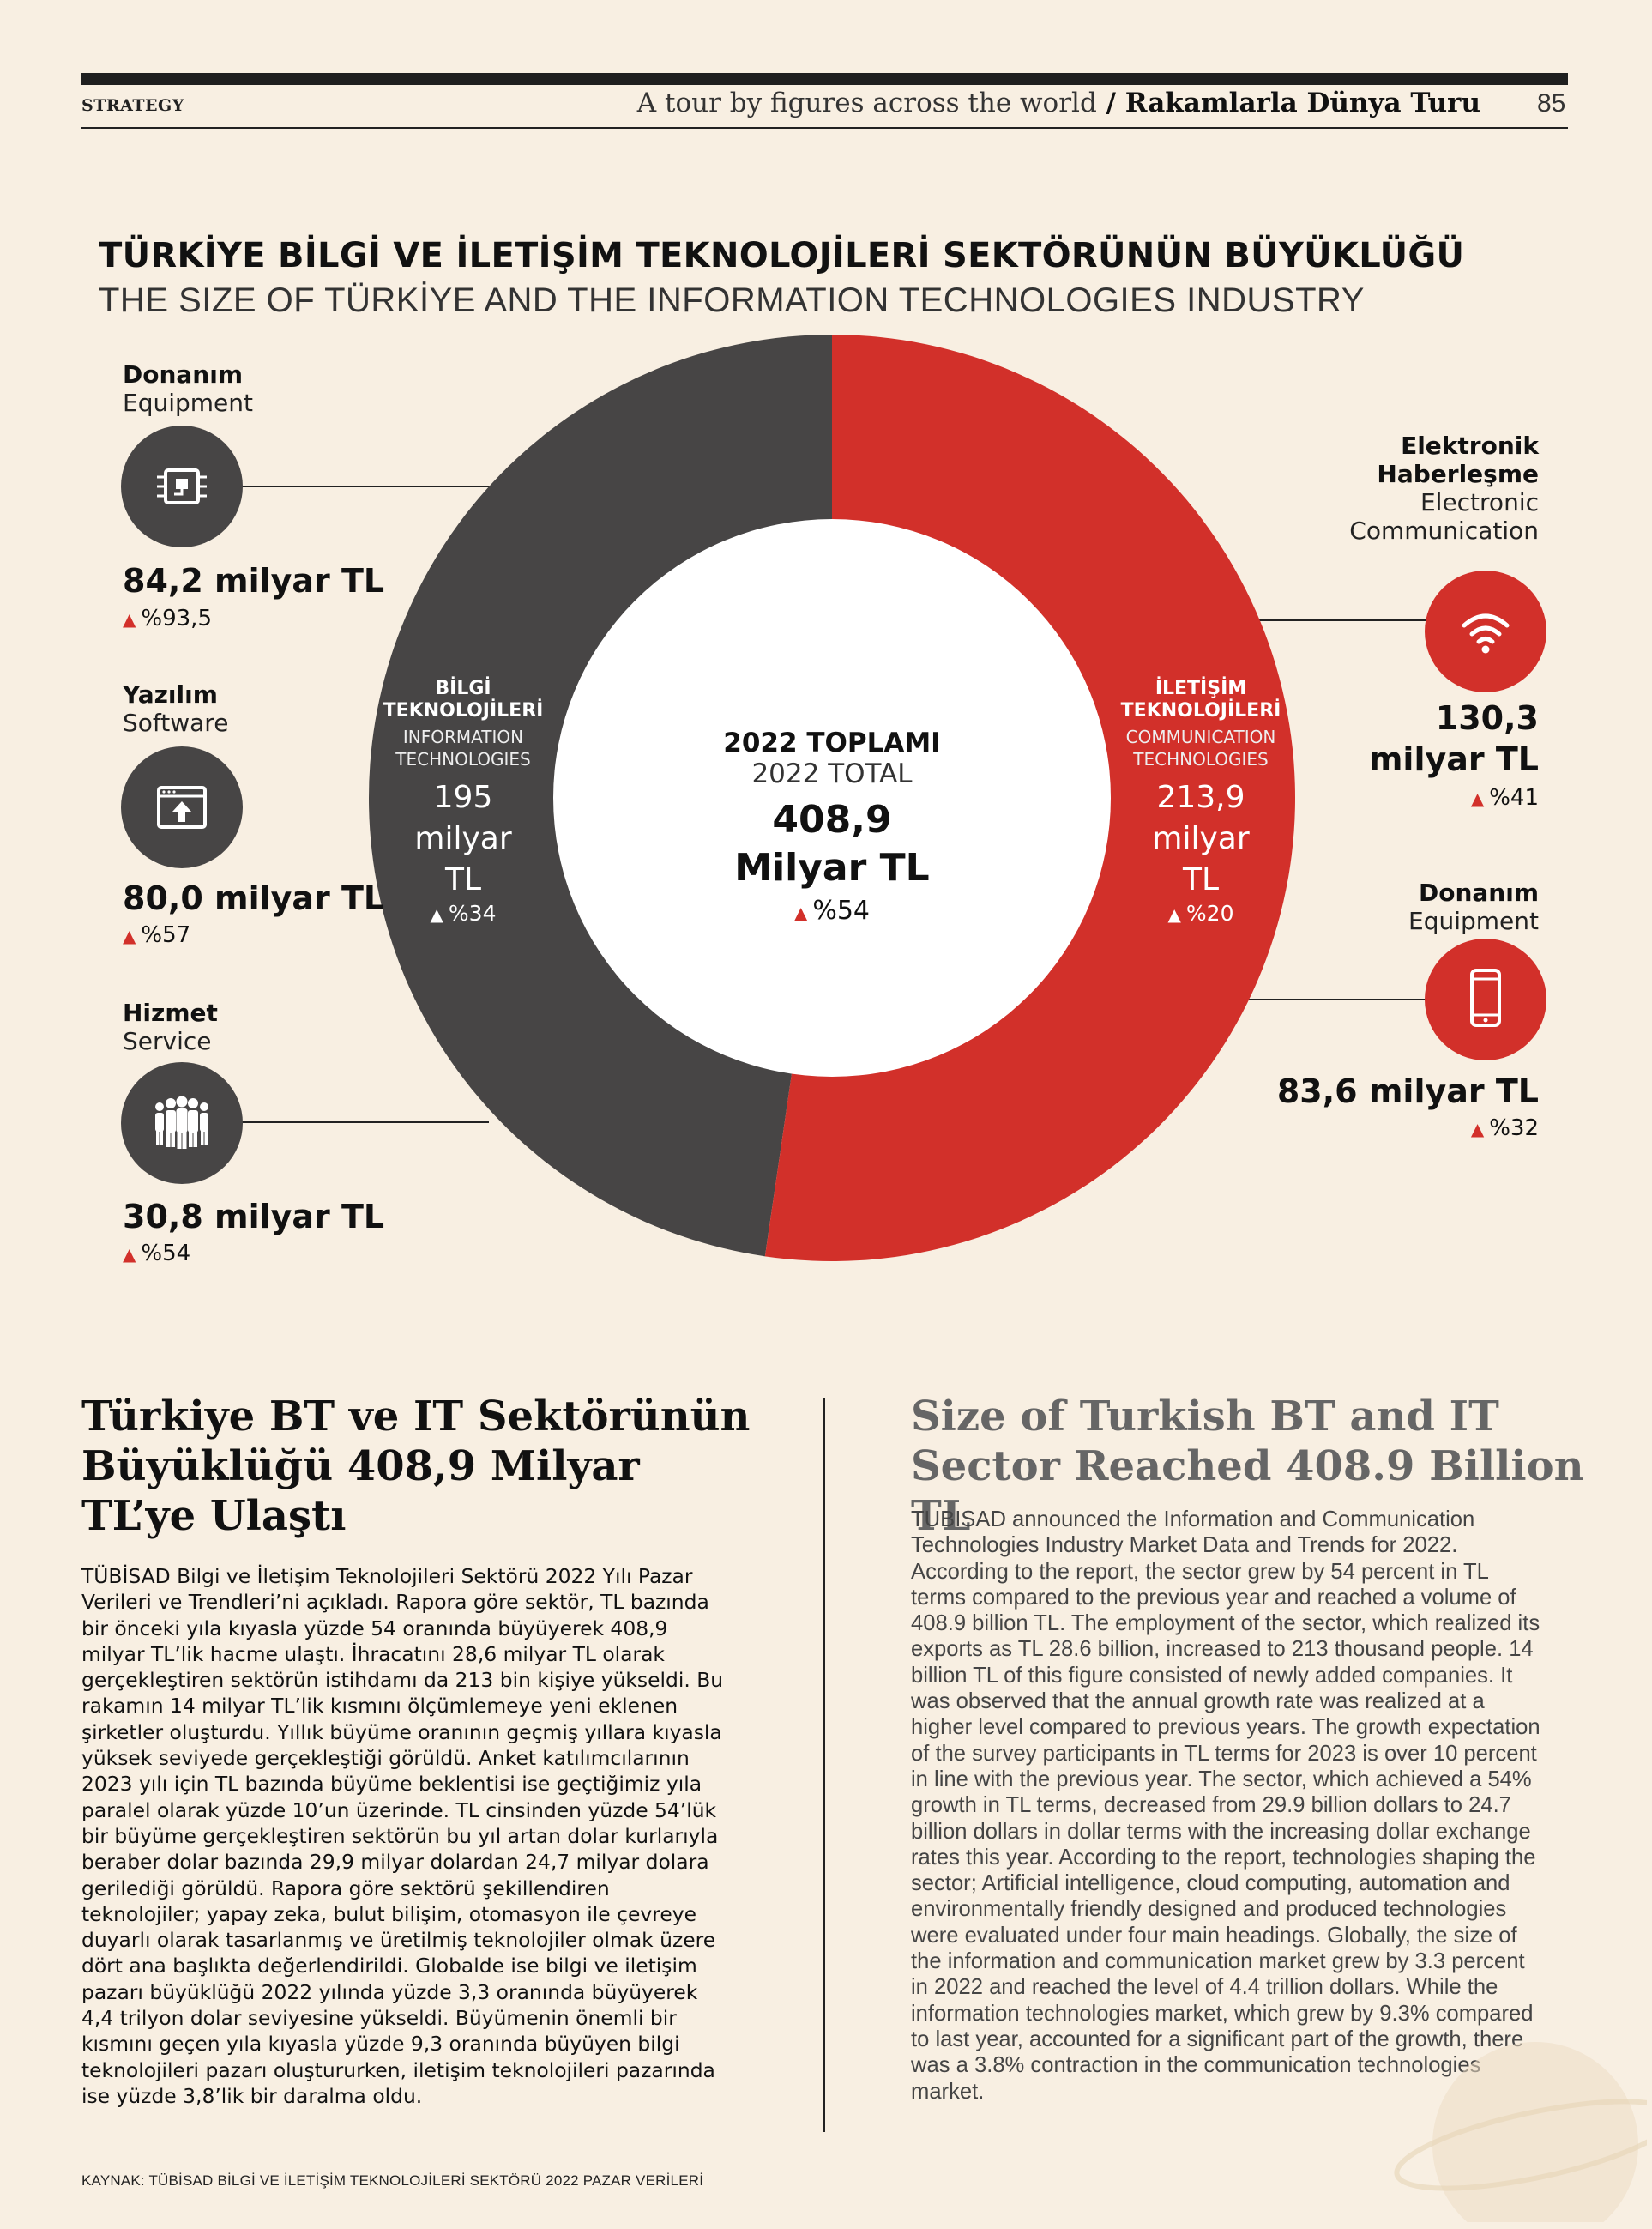 The width and height of the screenshot is (1652, 2229). What do you see at coordinates (1487, 718) in the screenshot?
I see `electronic-comm-value-1: 130,3` at bounding box center [1487, 718].